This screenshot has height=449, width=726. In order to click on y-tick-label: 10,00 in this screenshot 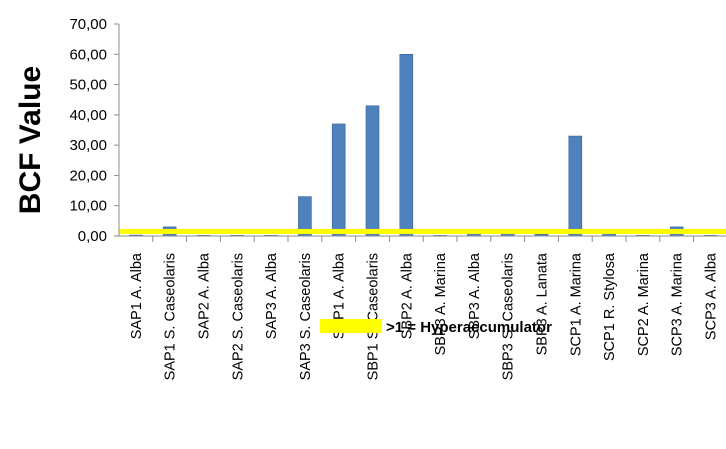, I will do `click(88, 206)`.